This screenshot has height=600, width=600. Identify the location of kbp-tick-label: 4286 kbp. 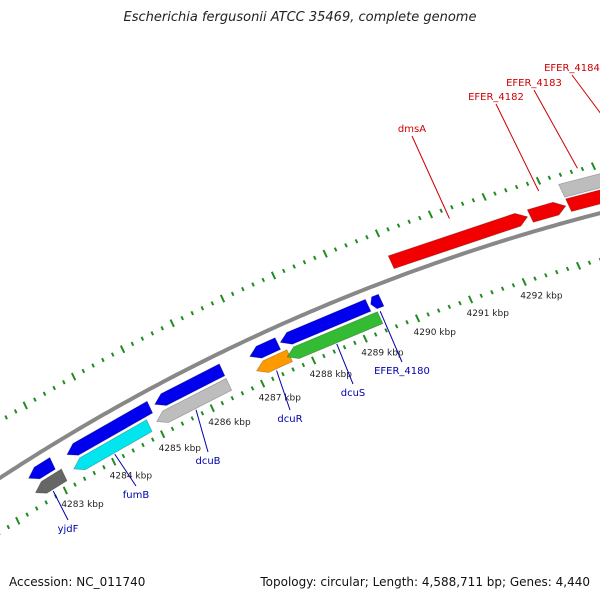
(229, 423).